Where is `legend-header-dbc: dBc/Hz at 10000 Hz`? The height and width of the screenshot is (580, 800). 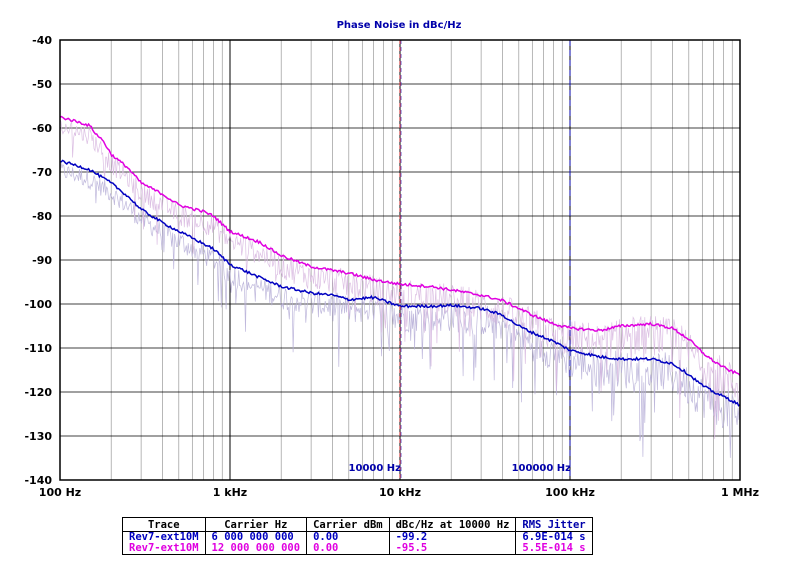 legend-header-dbc: dBc/Hz at 10000 Hz is located at coordinates (452, 524).